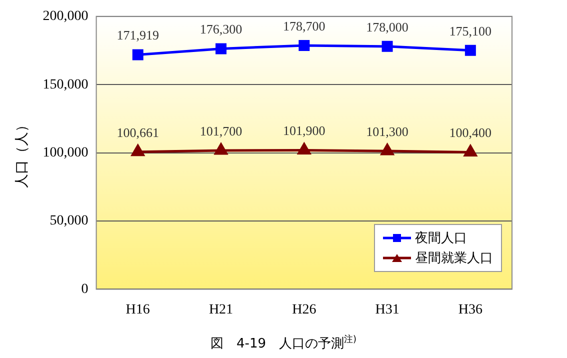 The height and width of the screenshot is (358, 567). I want to click on legend-label: 昼間就業人口, so click(454, 259).